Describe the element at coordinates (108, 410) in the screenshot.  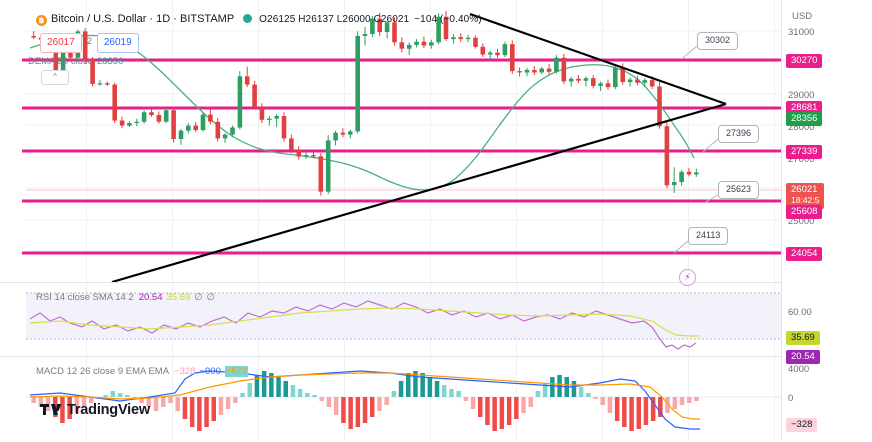
I see `tradingview-wordmark: TradingView` at that location.